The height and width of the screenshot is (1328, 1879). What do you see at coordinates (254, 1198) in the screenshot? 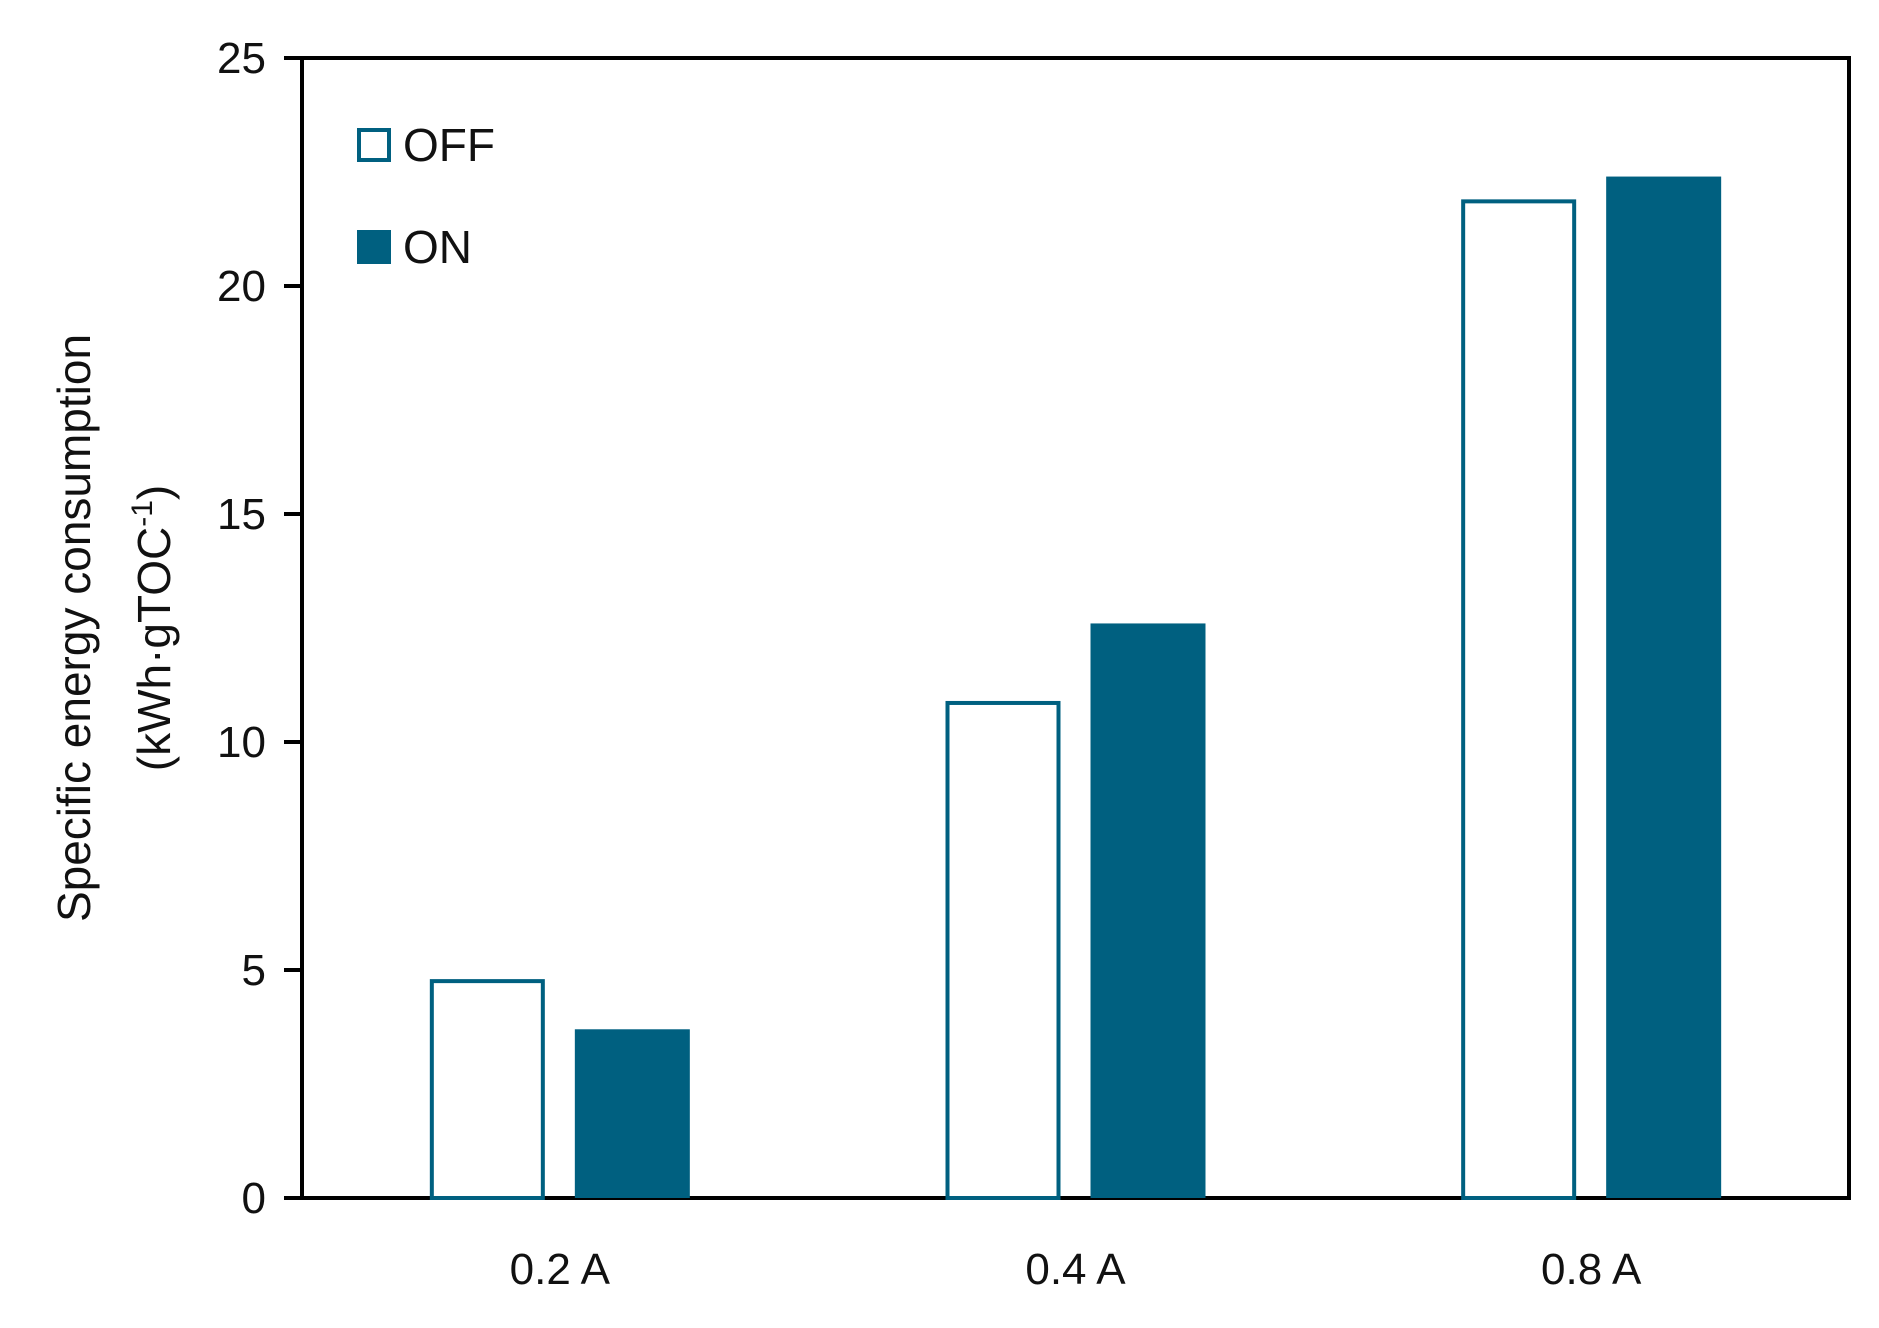
I see `y-tick-label: 0` at bounding box center [254, 1198].